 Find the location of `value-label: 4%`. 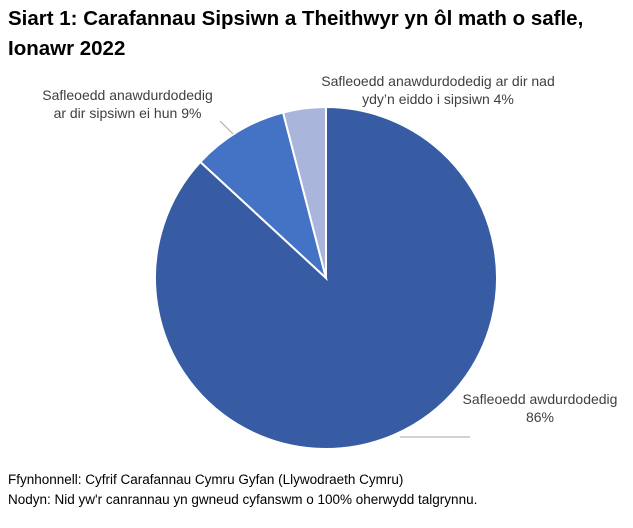

value-label: 4% is located at coordinates (503, 99).